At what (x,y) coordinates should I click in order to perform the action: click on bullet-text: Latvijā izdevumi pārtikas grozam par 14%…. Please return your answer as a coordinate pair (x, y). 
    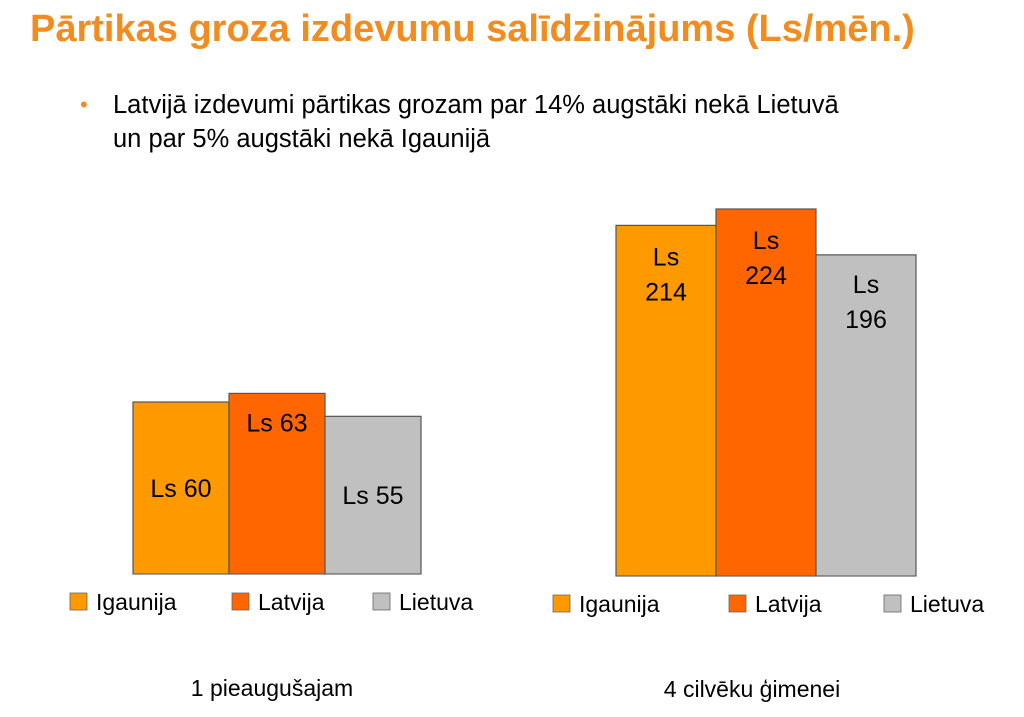
    Looking at the image, I should click on (563, 122).